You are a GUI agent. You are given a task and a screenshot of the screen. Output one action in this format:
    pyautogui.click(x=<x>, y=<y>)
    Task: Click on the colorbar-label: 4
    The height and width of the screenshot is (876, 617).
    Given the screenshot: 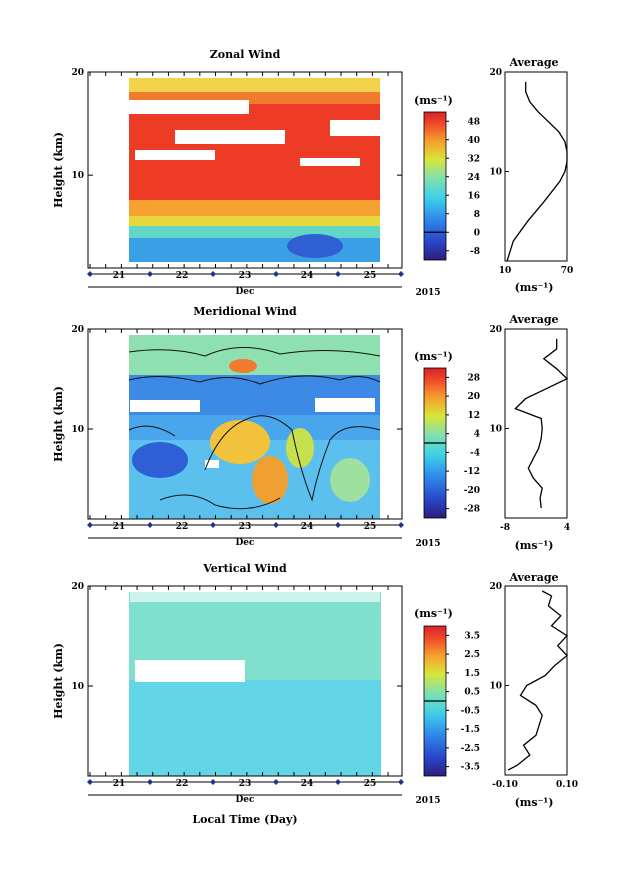 What is the action you would take?
    pyautogui.click(x=477, y=435)
    